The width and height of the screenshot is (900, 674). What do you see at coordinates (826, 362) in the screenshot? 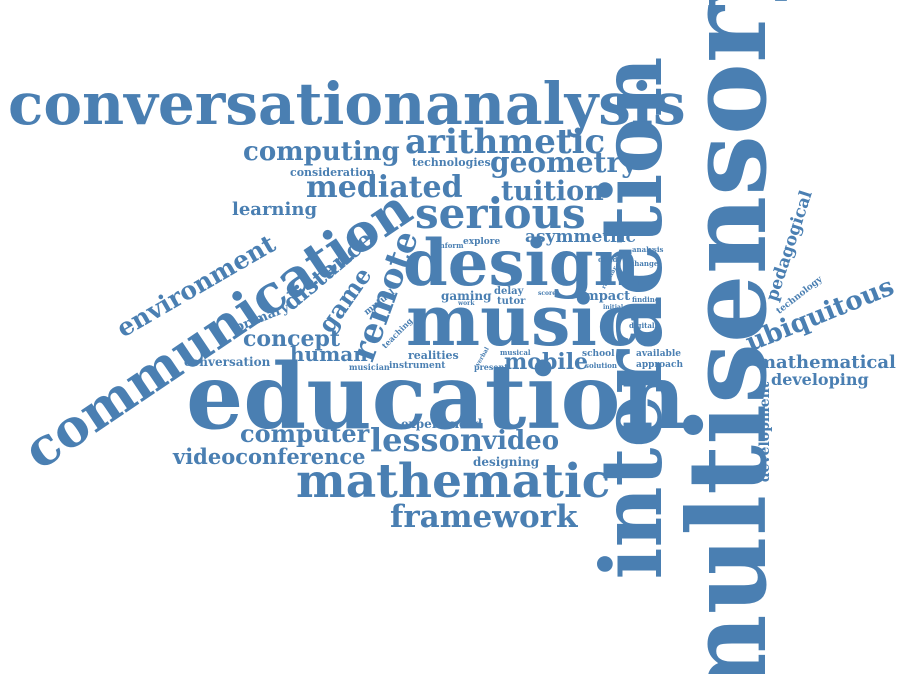
I see `word-mathematical: mathematical` at bounding box center [826, 362].